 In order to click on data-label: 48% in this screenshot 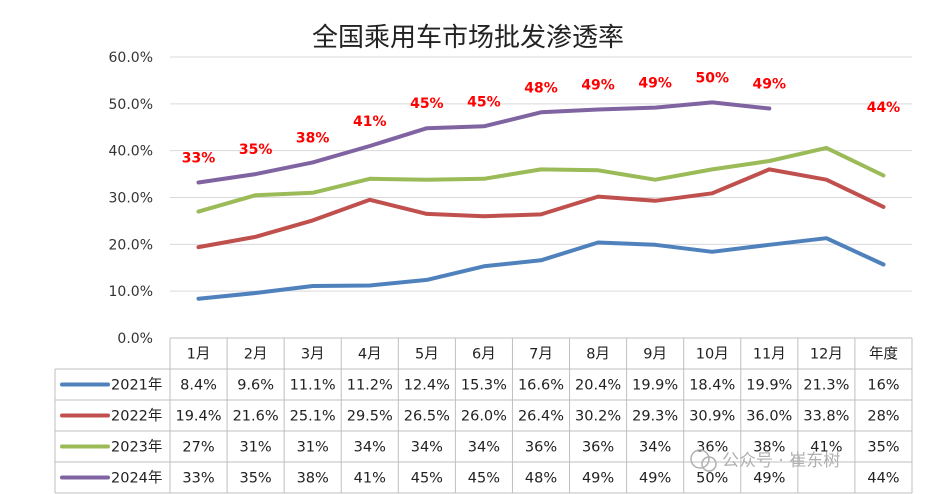, I will do `click(541, 88)`.